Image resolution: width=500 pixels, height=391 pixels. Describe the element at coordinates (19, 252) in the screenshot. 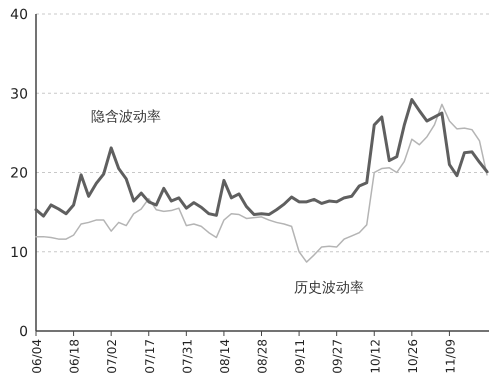

I see `y-tick-label: 10` at that location.